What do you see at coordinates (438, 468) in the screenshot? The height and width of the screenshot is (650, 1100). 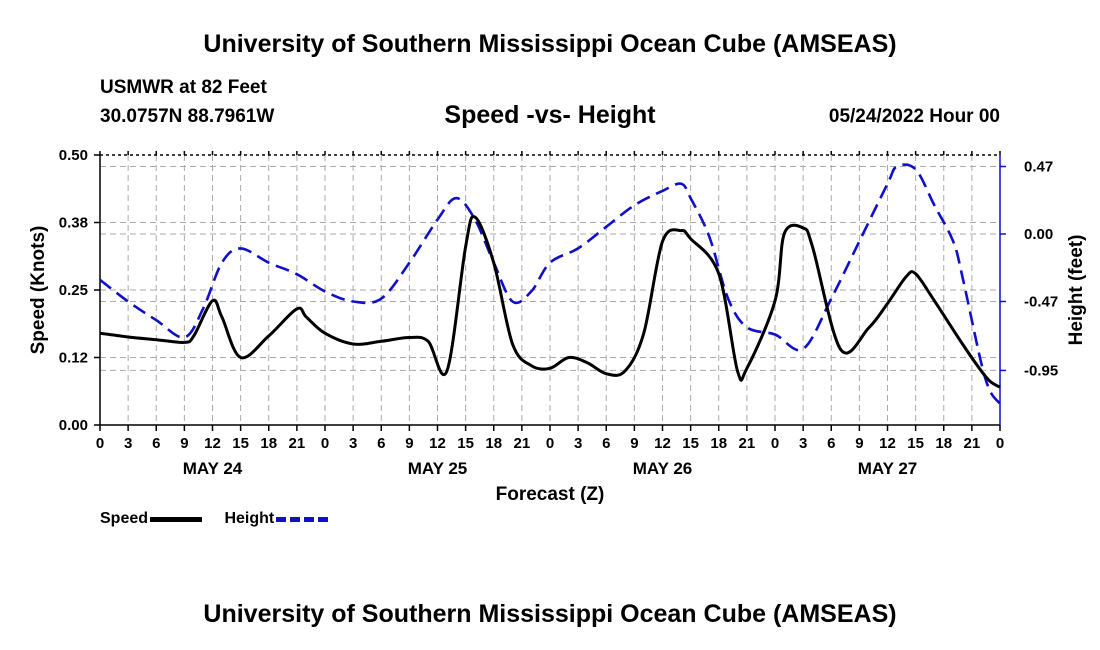 I see `date-label: MAY 25` at bounding box center [438, 468].